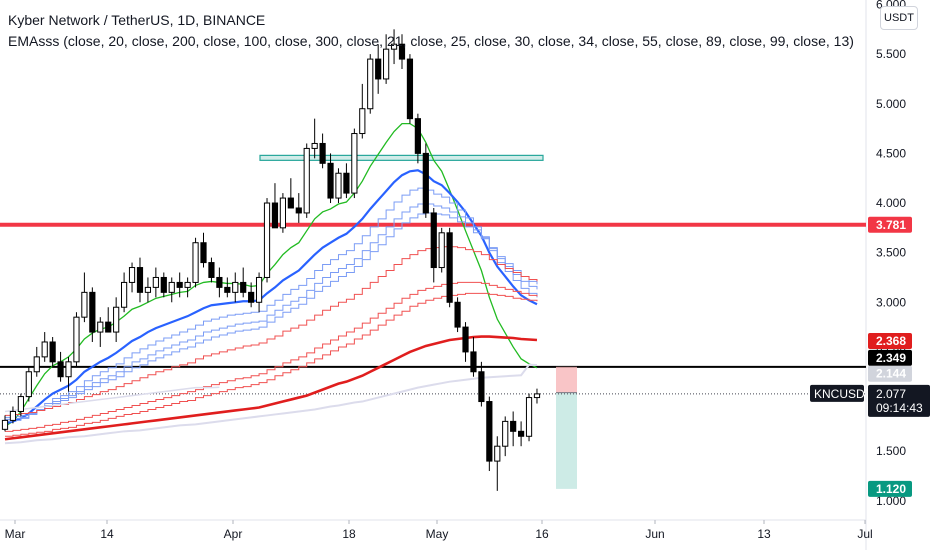 The height and width of the screenshot is (550, 932). I want to click on ema-red-tag: 2.368, so click(891, 341).